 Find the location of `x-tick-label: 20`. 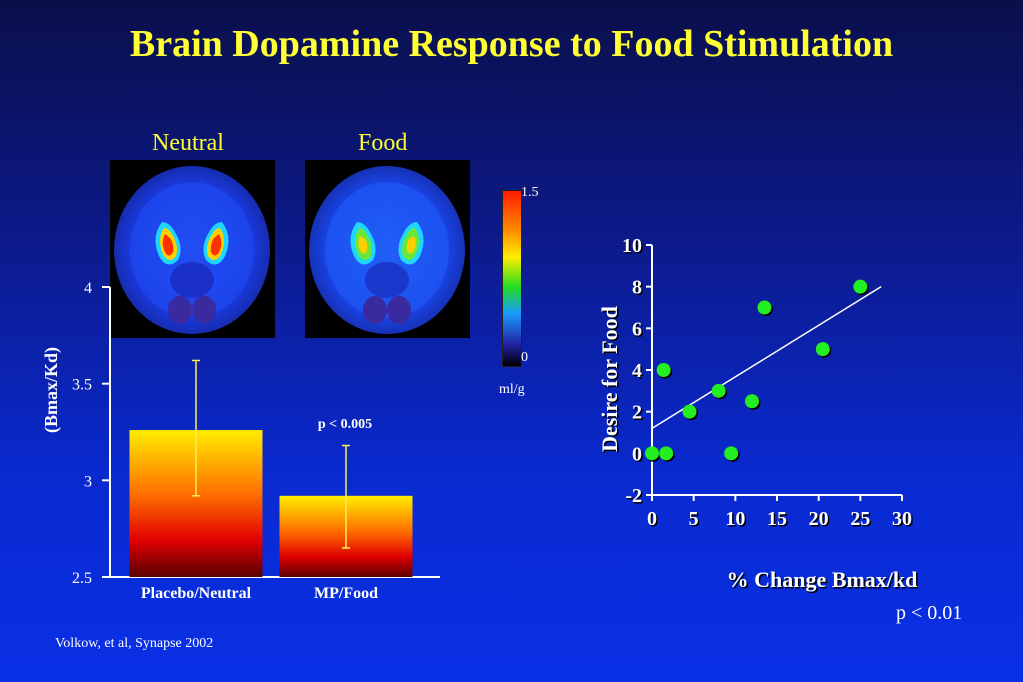

x-tick-label: 20 is located at coordinates (819, 519).